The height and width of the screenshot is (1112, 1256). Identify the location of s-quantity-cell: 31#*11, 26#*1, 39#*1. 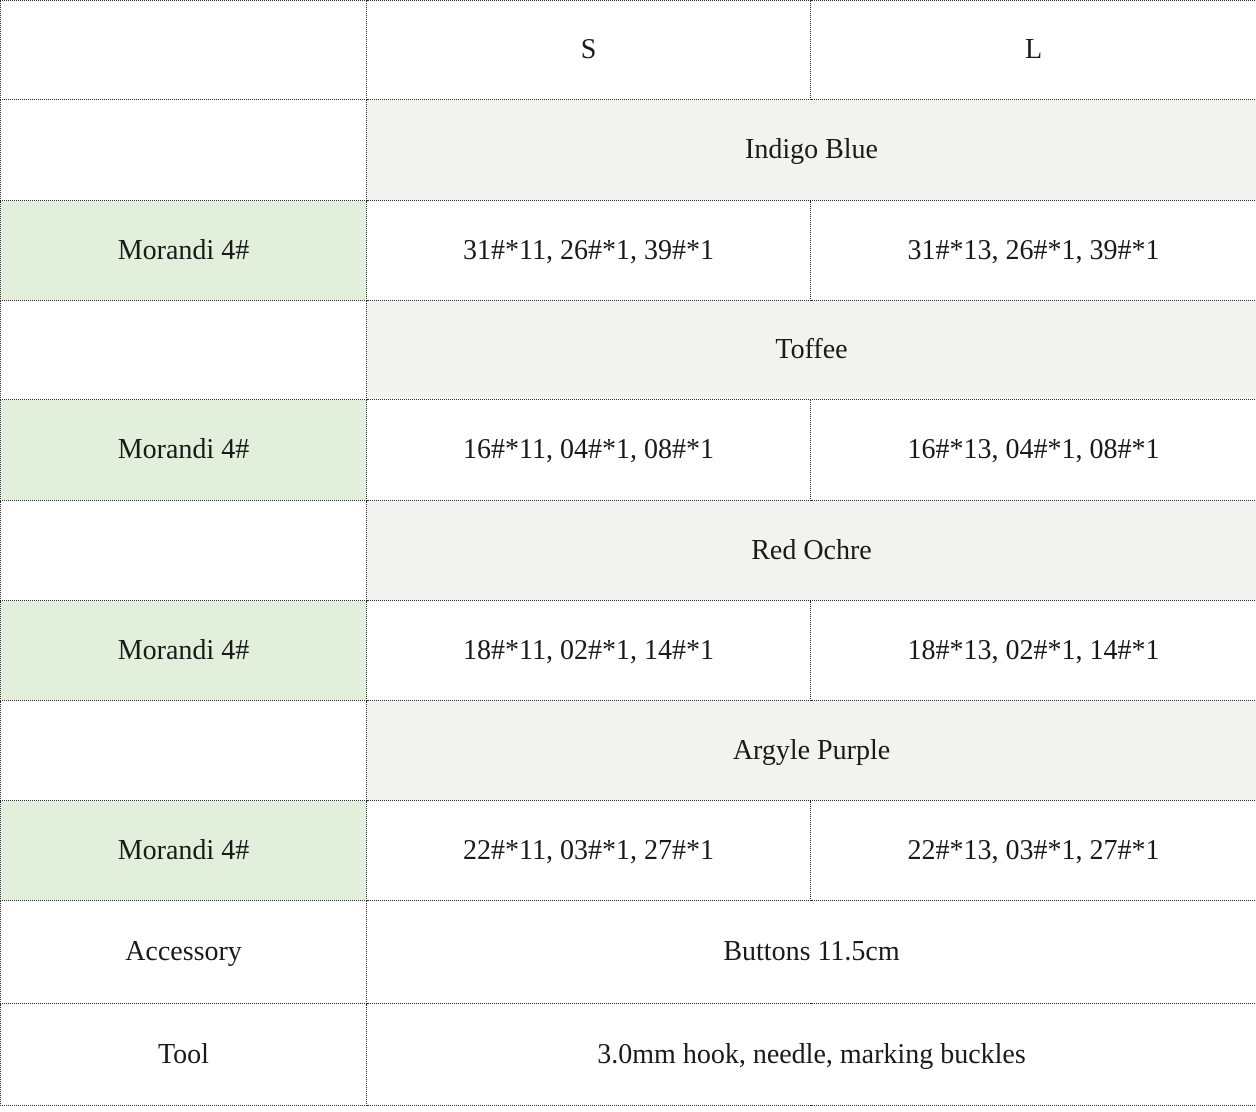
(588, 250).